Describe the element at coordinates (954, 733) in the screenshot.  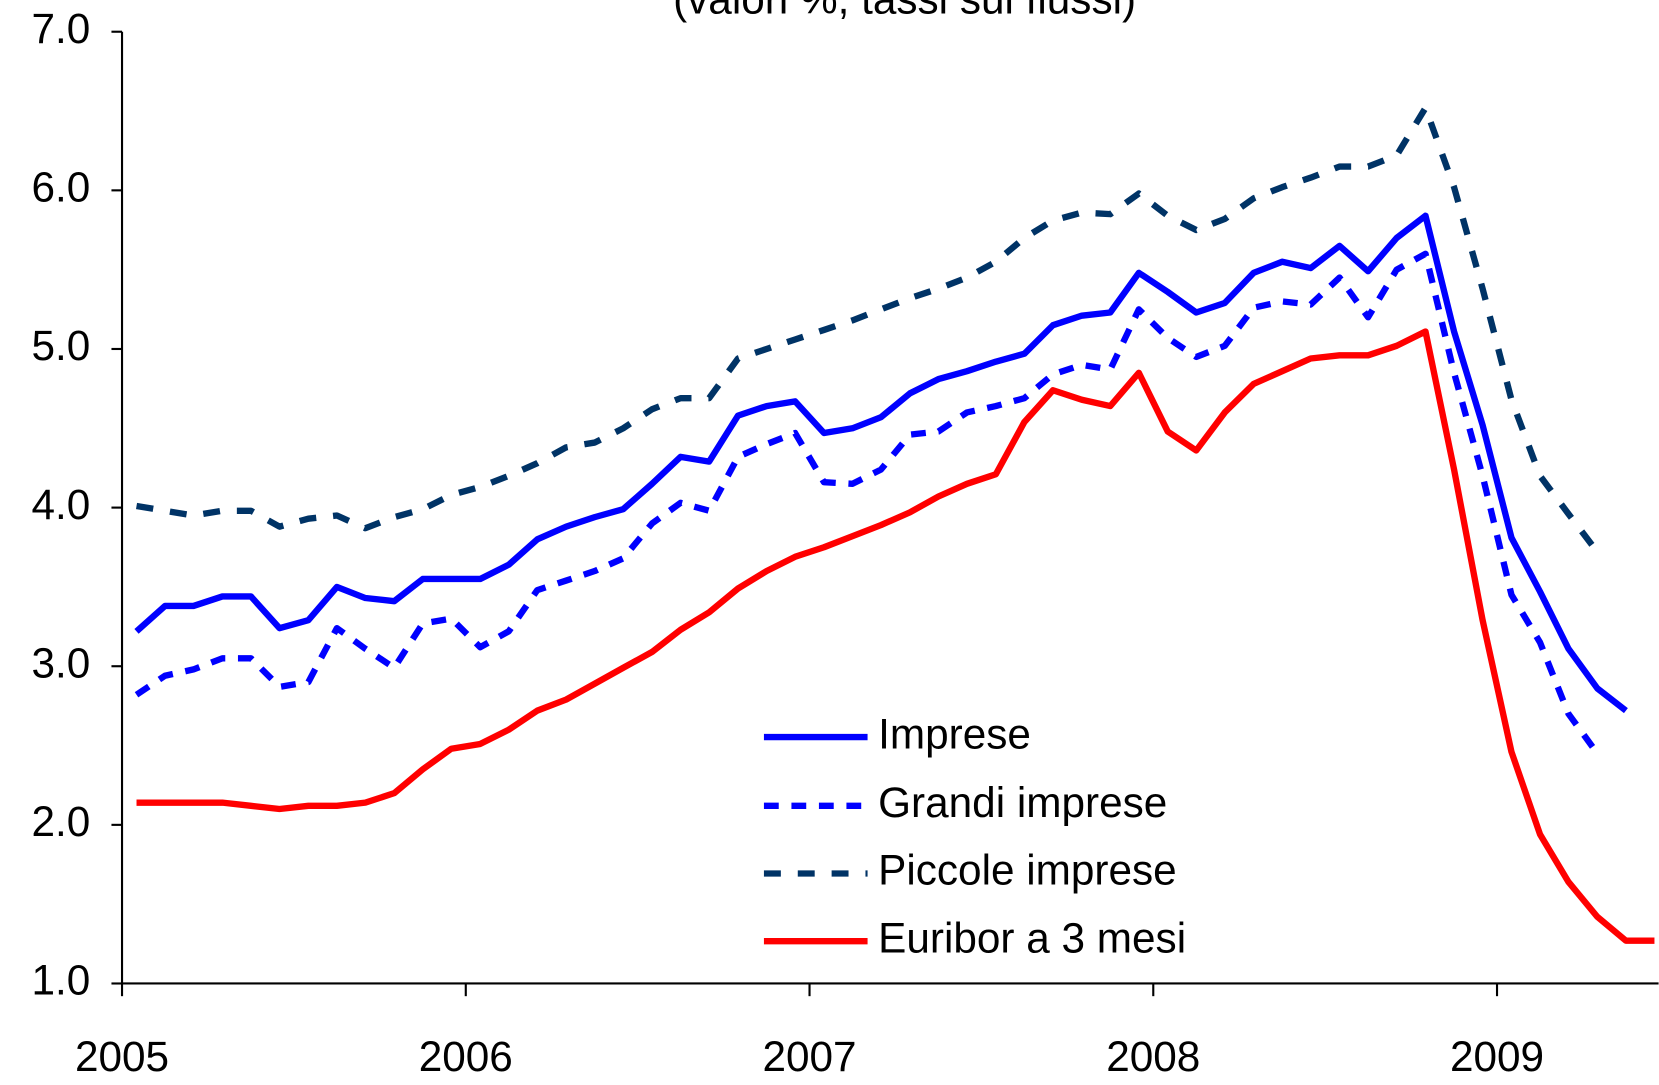
I see `legend-label: Imprese` at that location.